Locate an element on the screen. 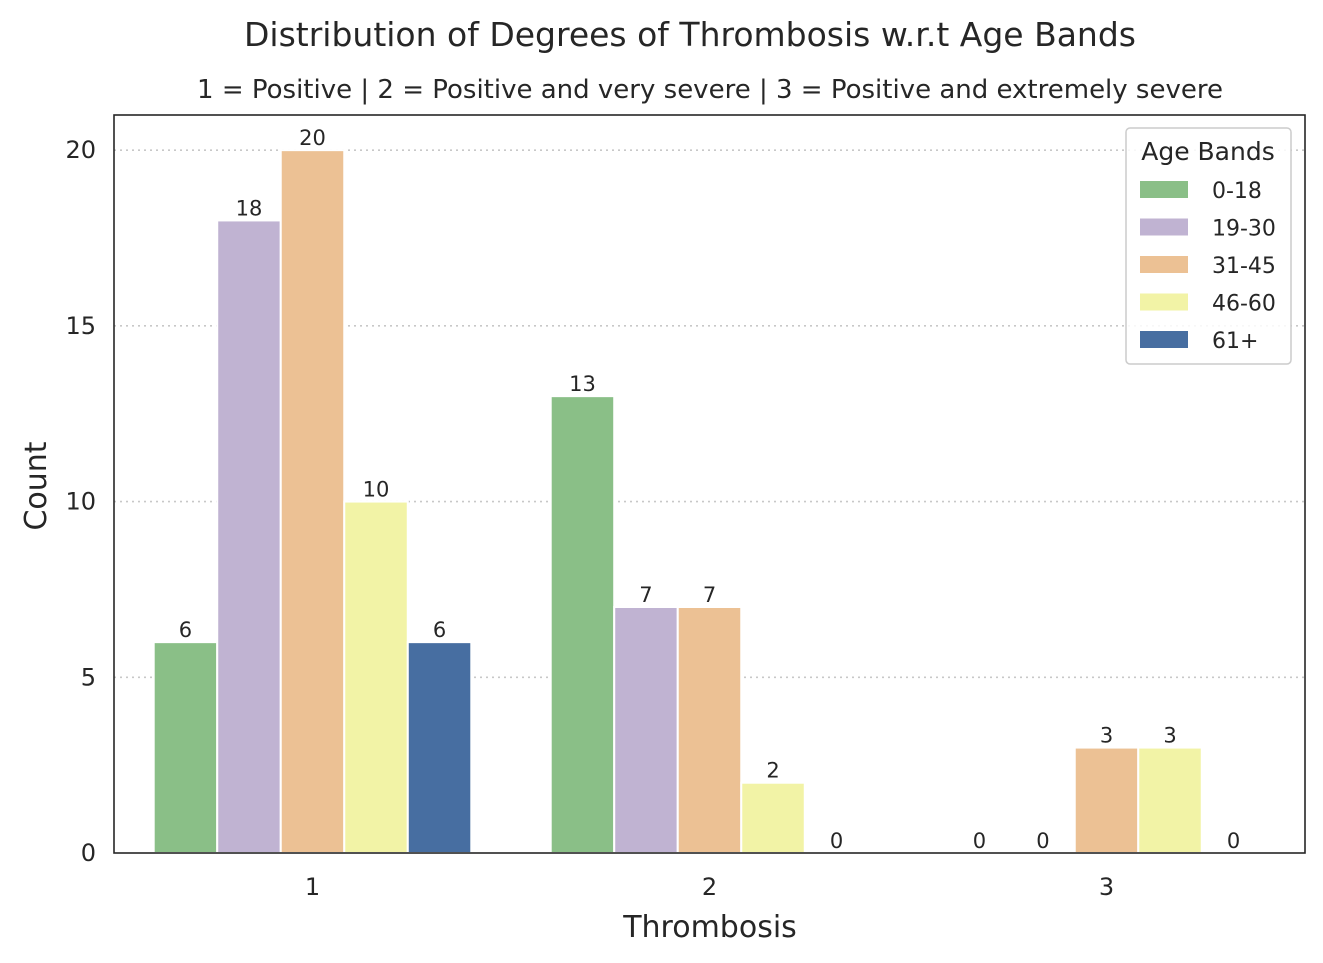 The image size is (1323, 963). y-tick-label: 15 is located at coordinates (80, 326).